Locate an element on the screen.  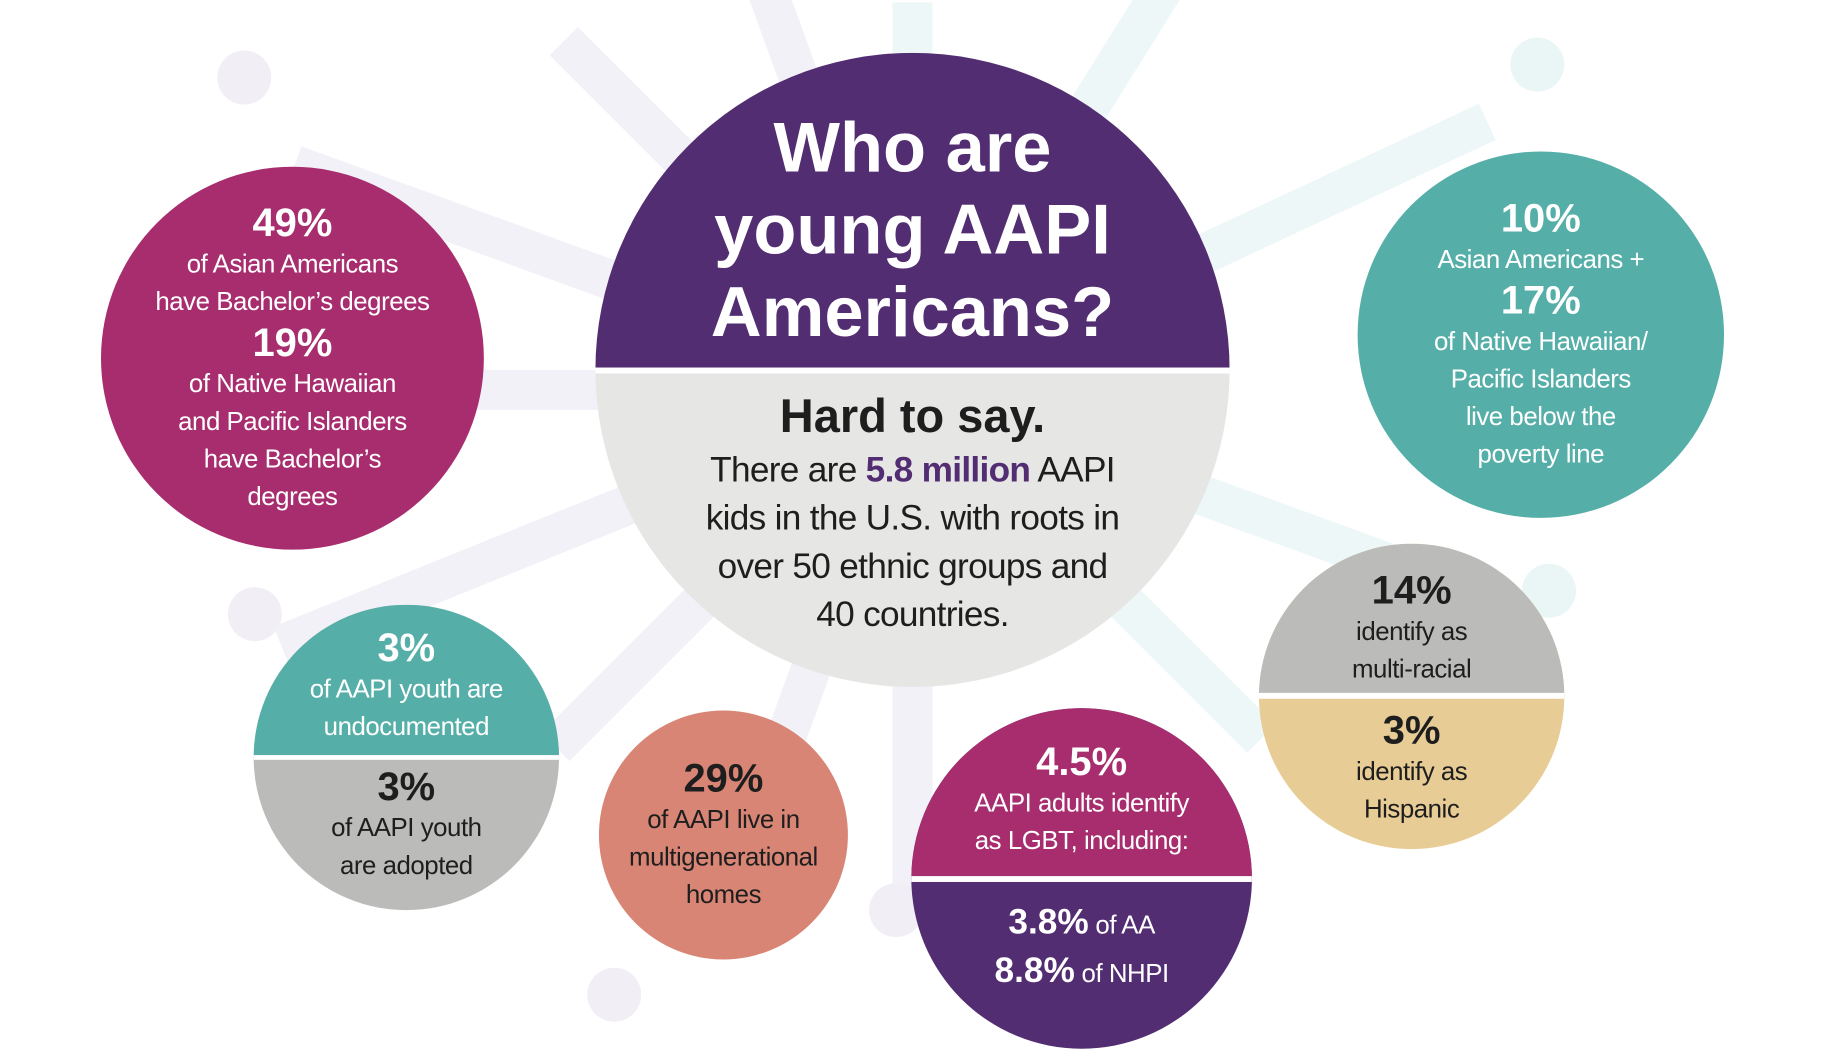
stat-value: 4.5% is located at coordinates (1082, 762).